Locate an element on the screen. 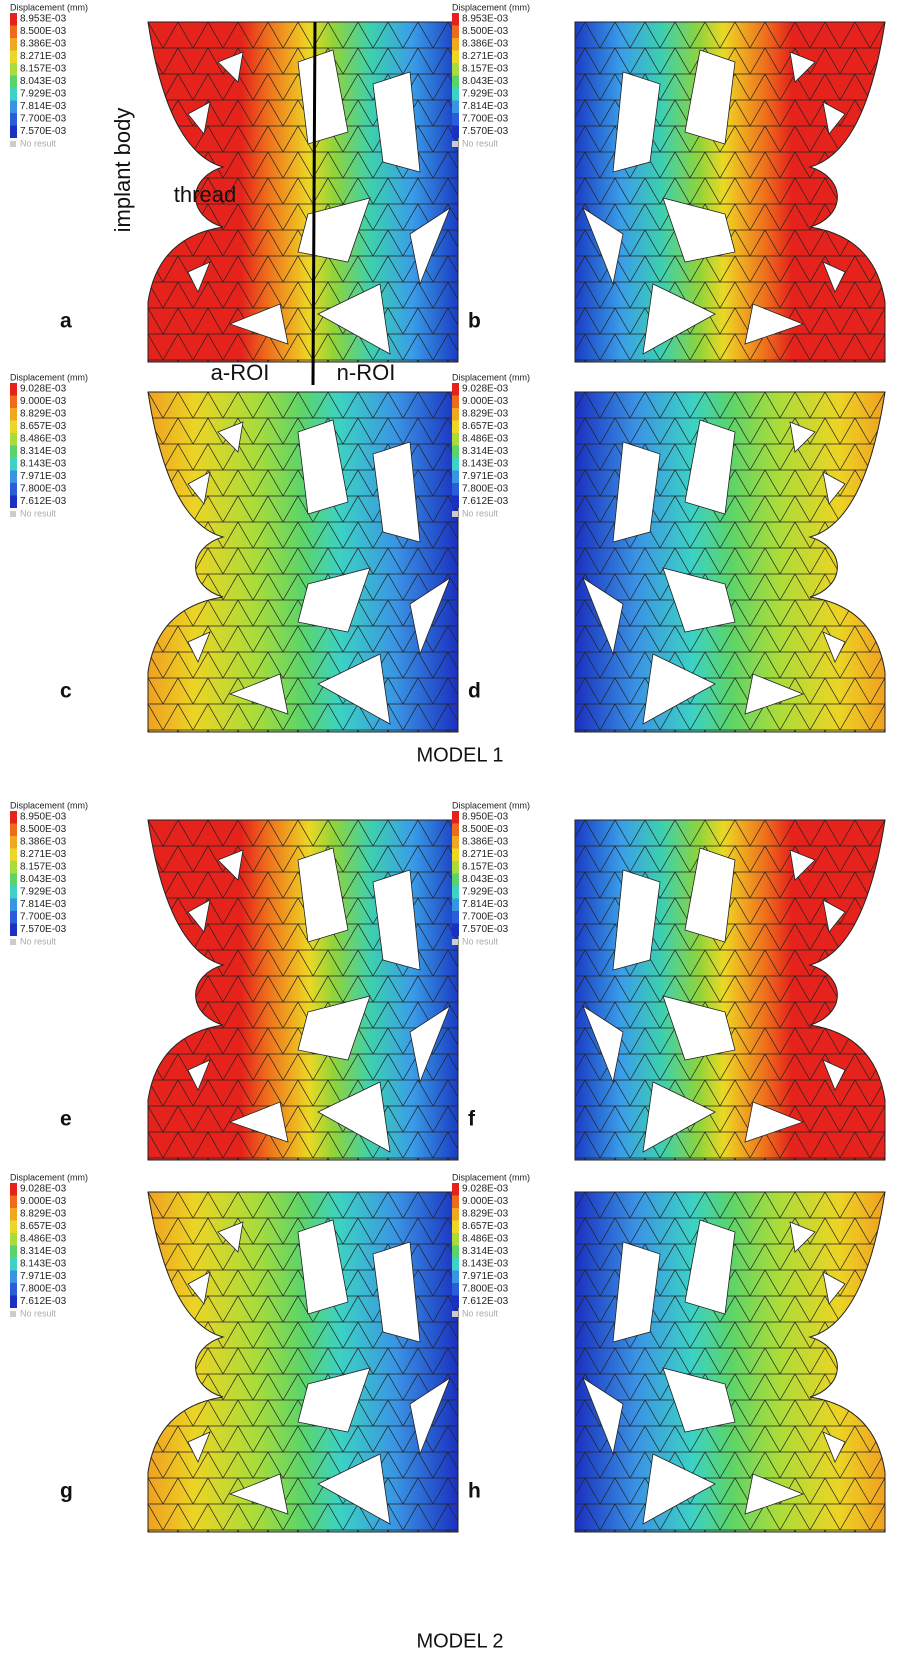  legend-value: 7.612E-03 is located at coordinates (43, 1301).